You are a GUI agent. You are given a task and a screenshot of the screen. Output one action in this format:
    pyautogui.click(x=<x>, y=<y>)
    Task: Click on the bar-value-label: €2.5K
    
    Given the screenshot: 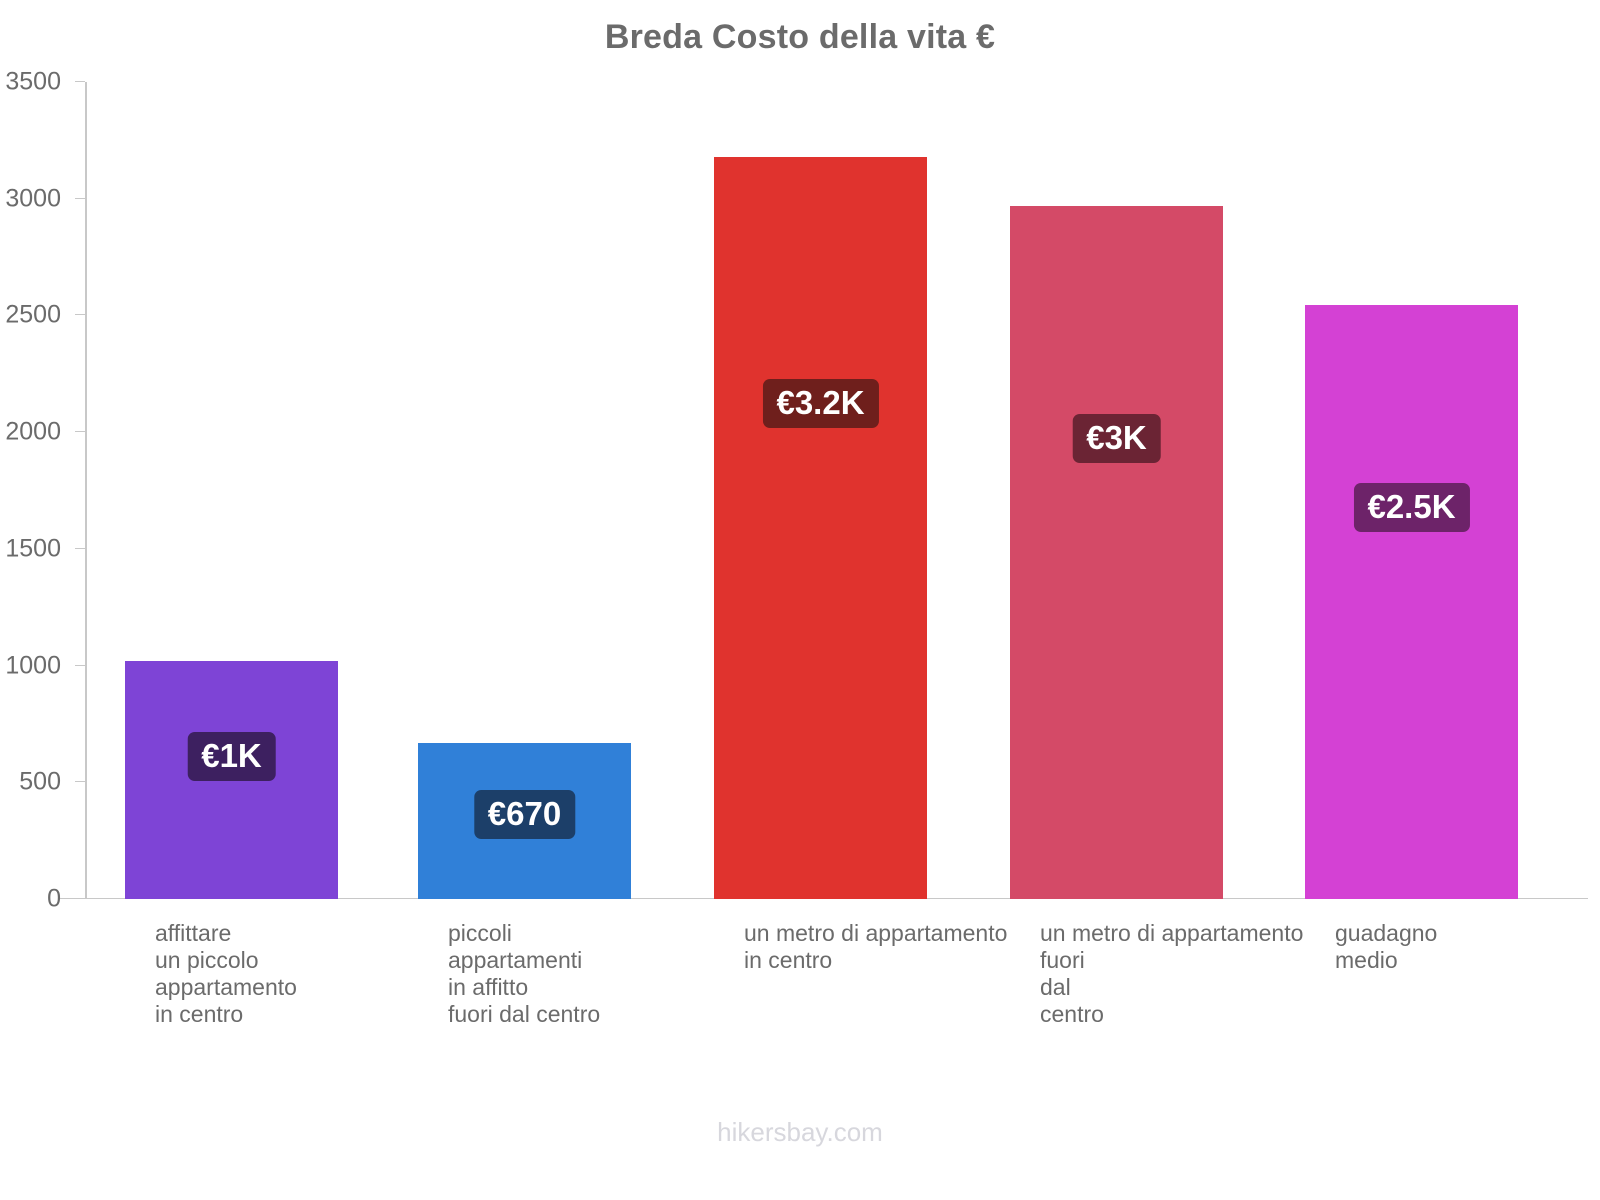 What is the action you would take?
    pyautogui.click(x=1411, y=508)
    